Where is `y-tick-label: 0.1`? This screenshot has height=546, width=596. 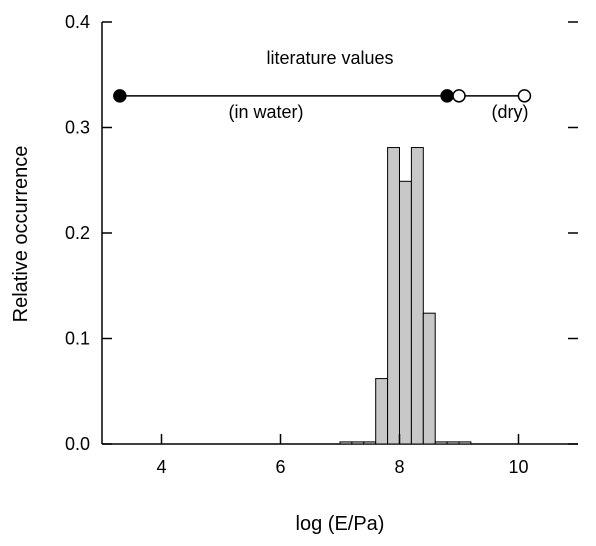 y-tick-label: 0.1 is located at coordinates (77, 339).